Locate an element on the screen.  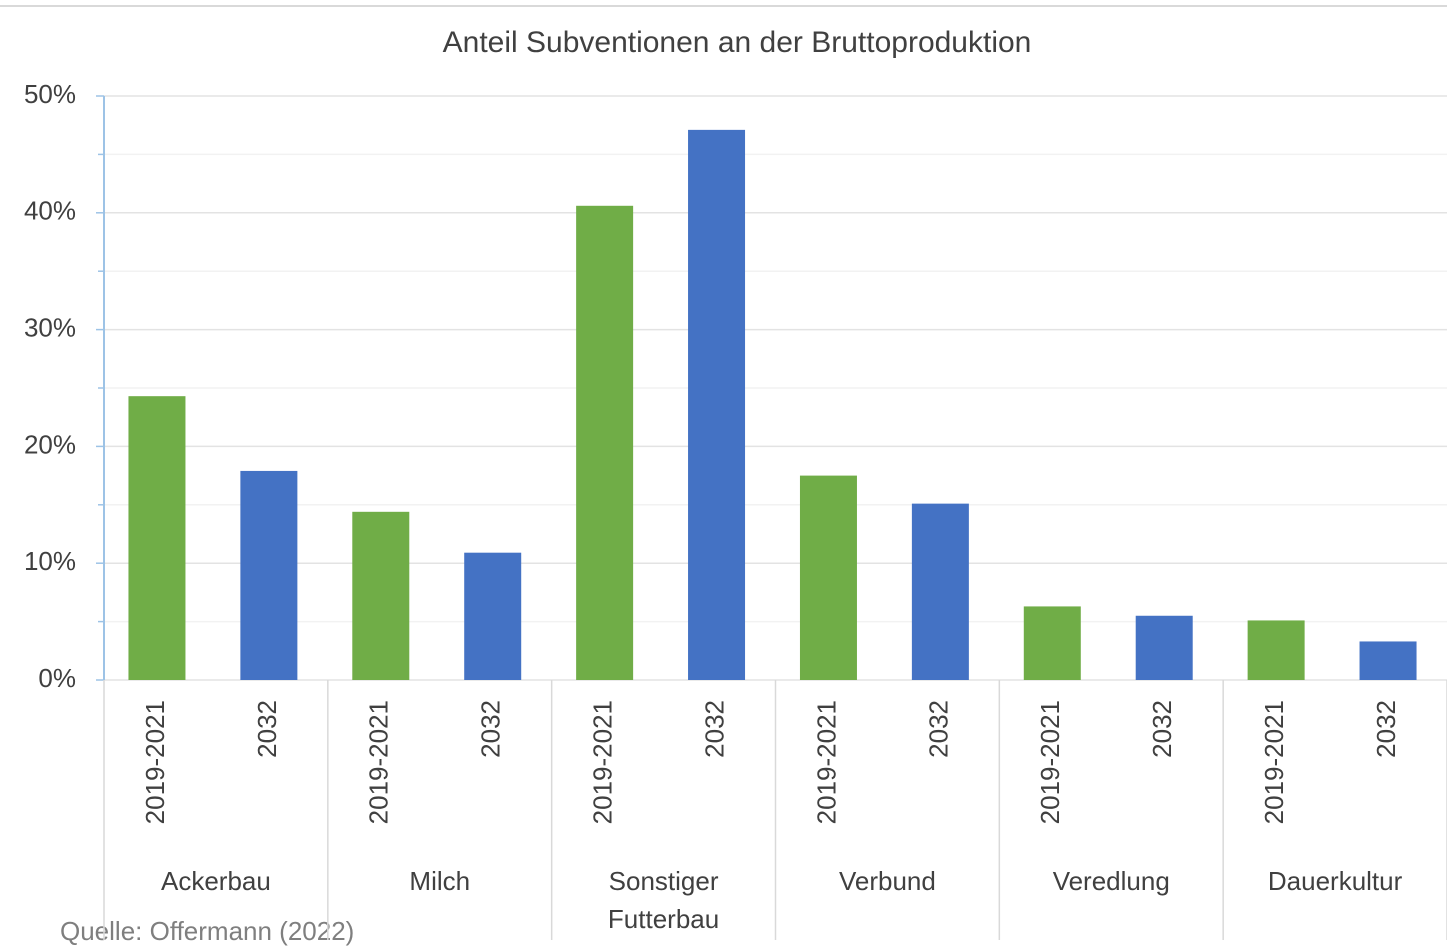
category-label-box: Milch is located at coordinates (440, 881).